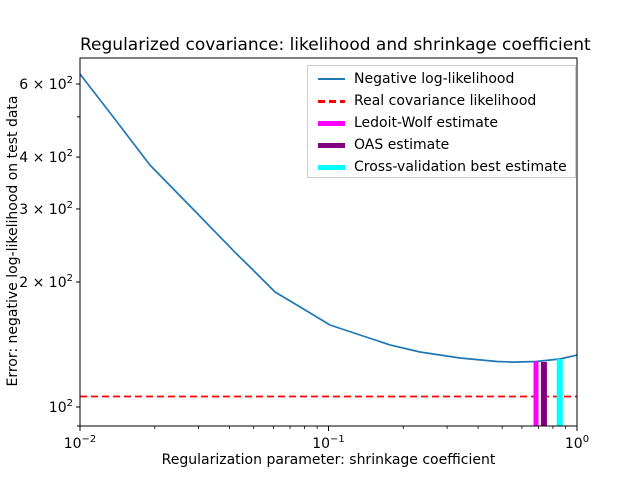 The image size is (640, 480). Describe the element at coordinates (46, 84) in the screenshot. I see `y-tick-label: 6 × 102` at that location.